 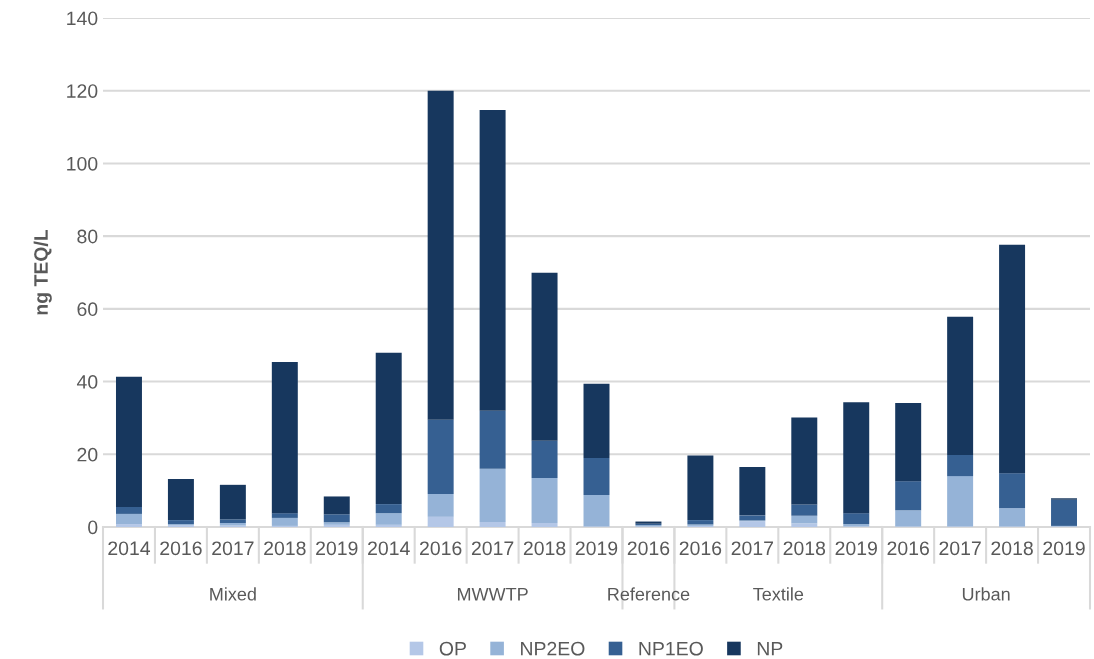 What do you see at coordinates (553, 648) in the screenshot?
I see `legend-label: NP2EO` at bounding box center [553, 648].